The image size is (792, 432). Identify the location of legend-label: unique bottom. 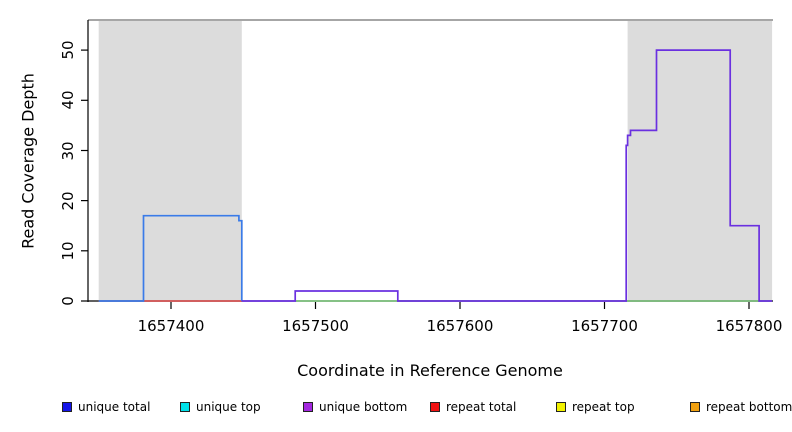
(363, 407).